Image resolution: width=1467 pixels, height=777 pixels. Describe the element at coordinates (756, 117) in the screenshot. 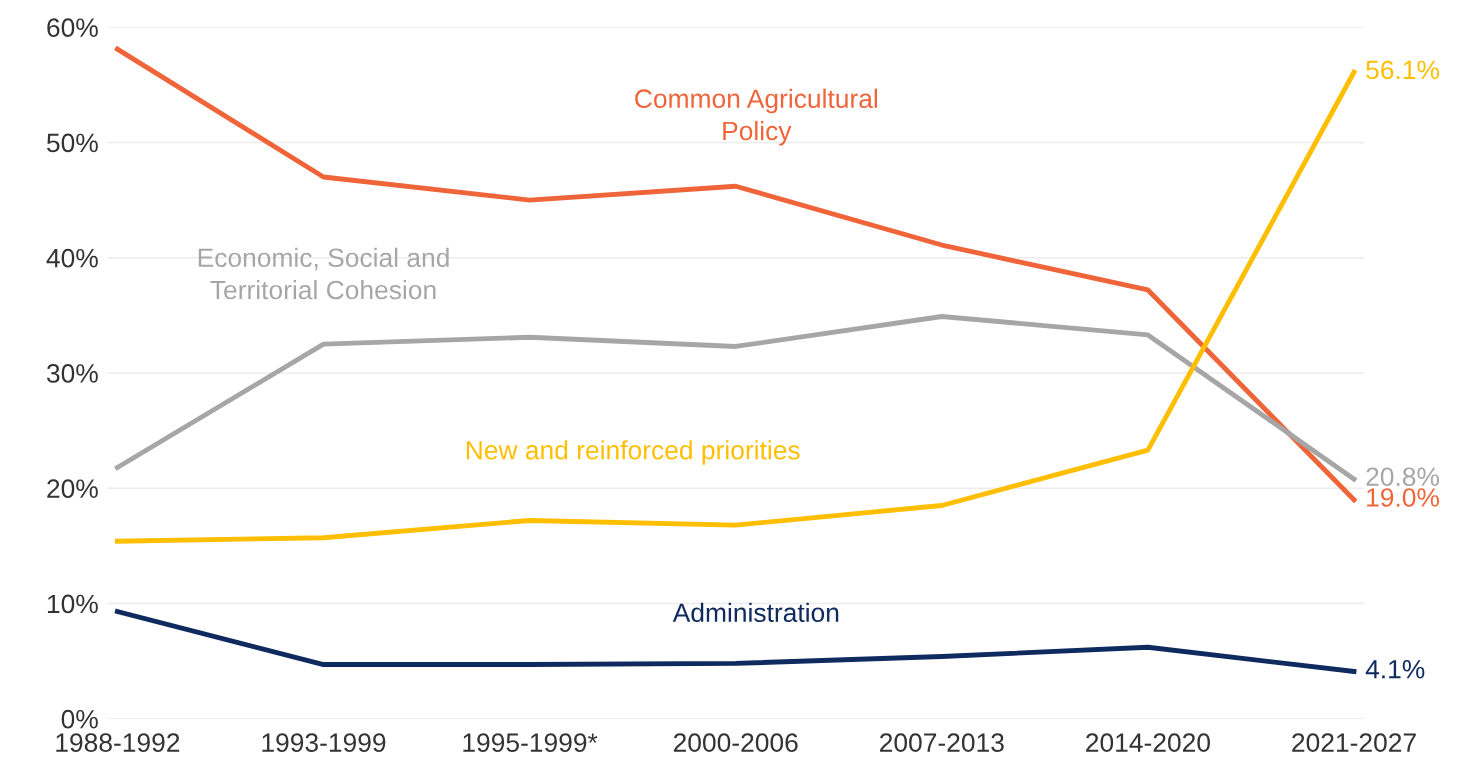

I see `series-label: Common Agricultural Policy` at that location.